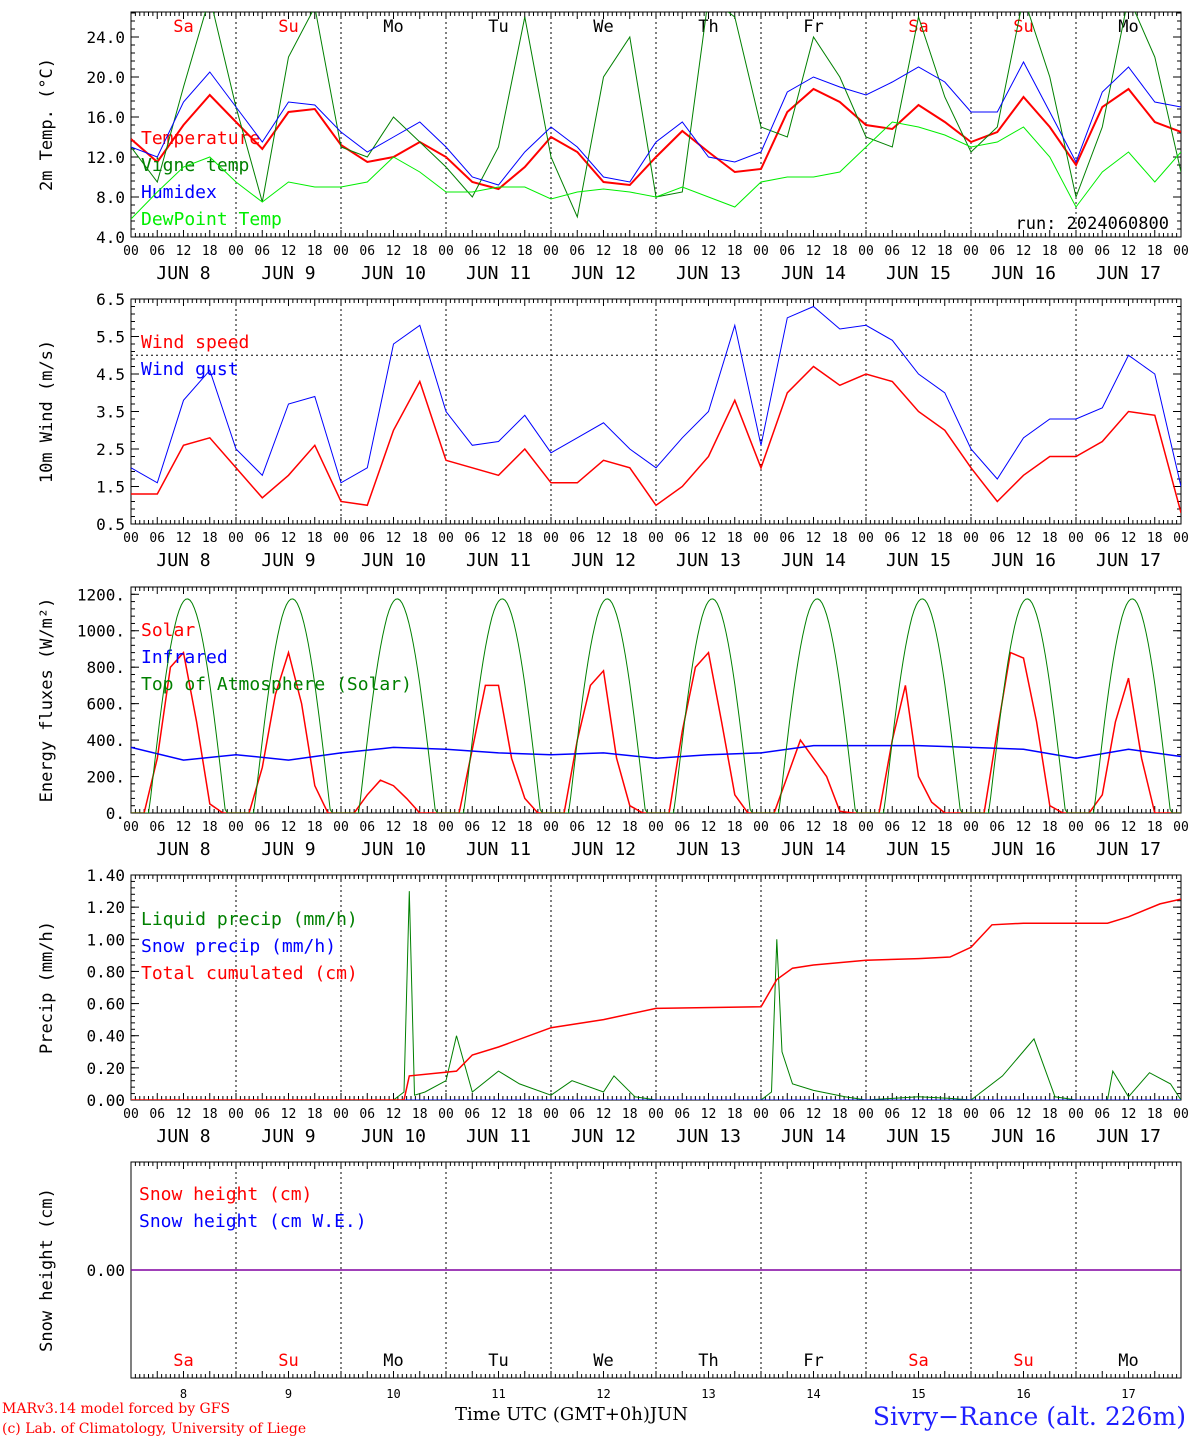 This screenshot has height=1440, width=1194. Describe the element at coordinates (708, 1136) in the screenshot. I see `x-date-label: JUN 13` at that location.